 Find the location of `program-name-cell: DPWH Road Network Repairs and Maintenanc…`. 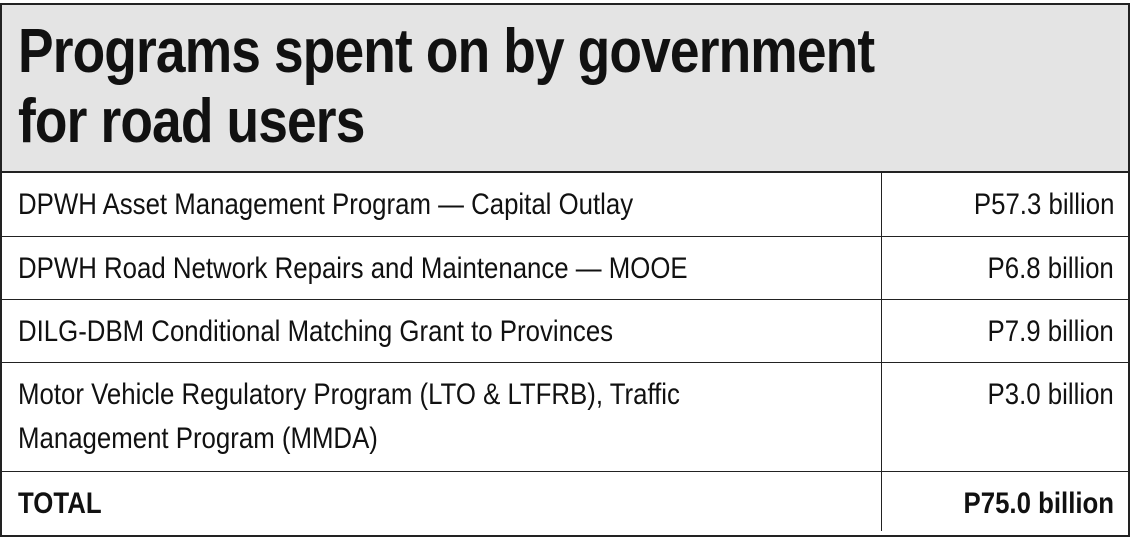

program-name-cell: DPWH Road Network Repairs and Maintenanc… is located at coordinates (442, 268).